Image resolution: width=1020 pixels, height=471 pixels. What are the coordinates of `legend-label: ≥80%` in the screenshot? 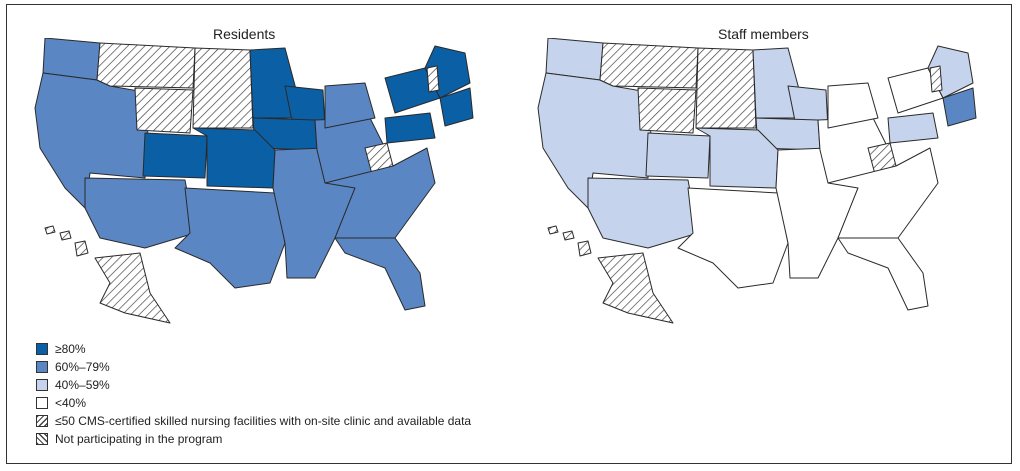 It's located at (70, 349).